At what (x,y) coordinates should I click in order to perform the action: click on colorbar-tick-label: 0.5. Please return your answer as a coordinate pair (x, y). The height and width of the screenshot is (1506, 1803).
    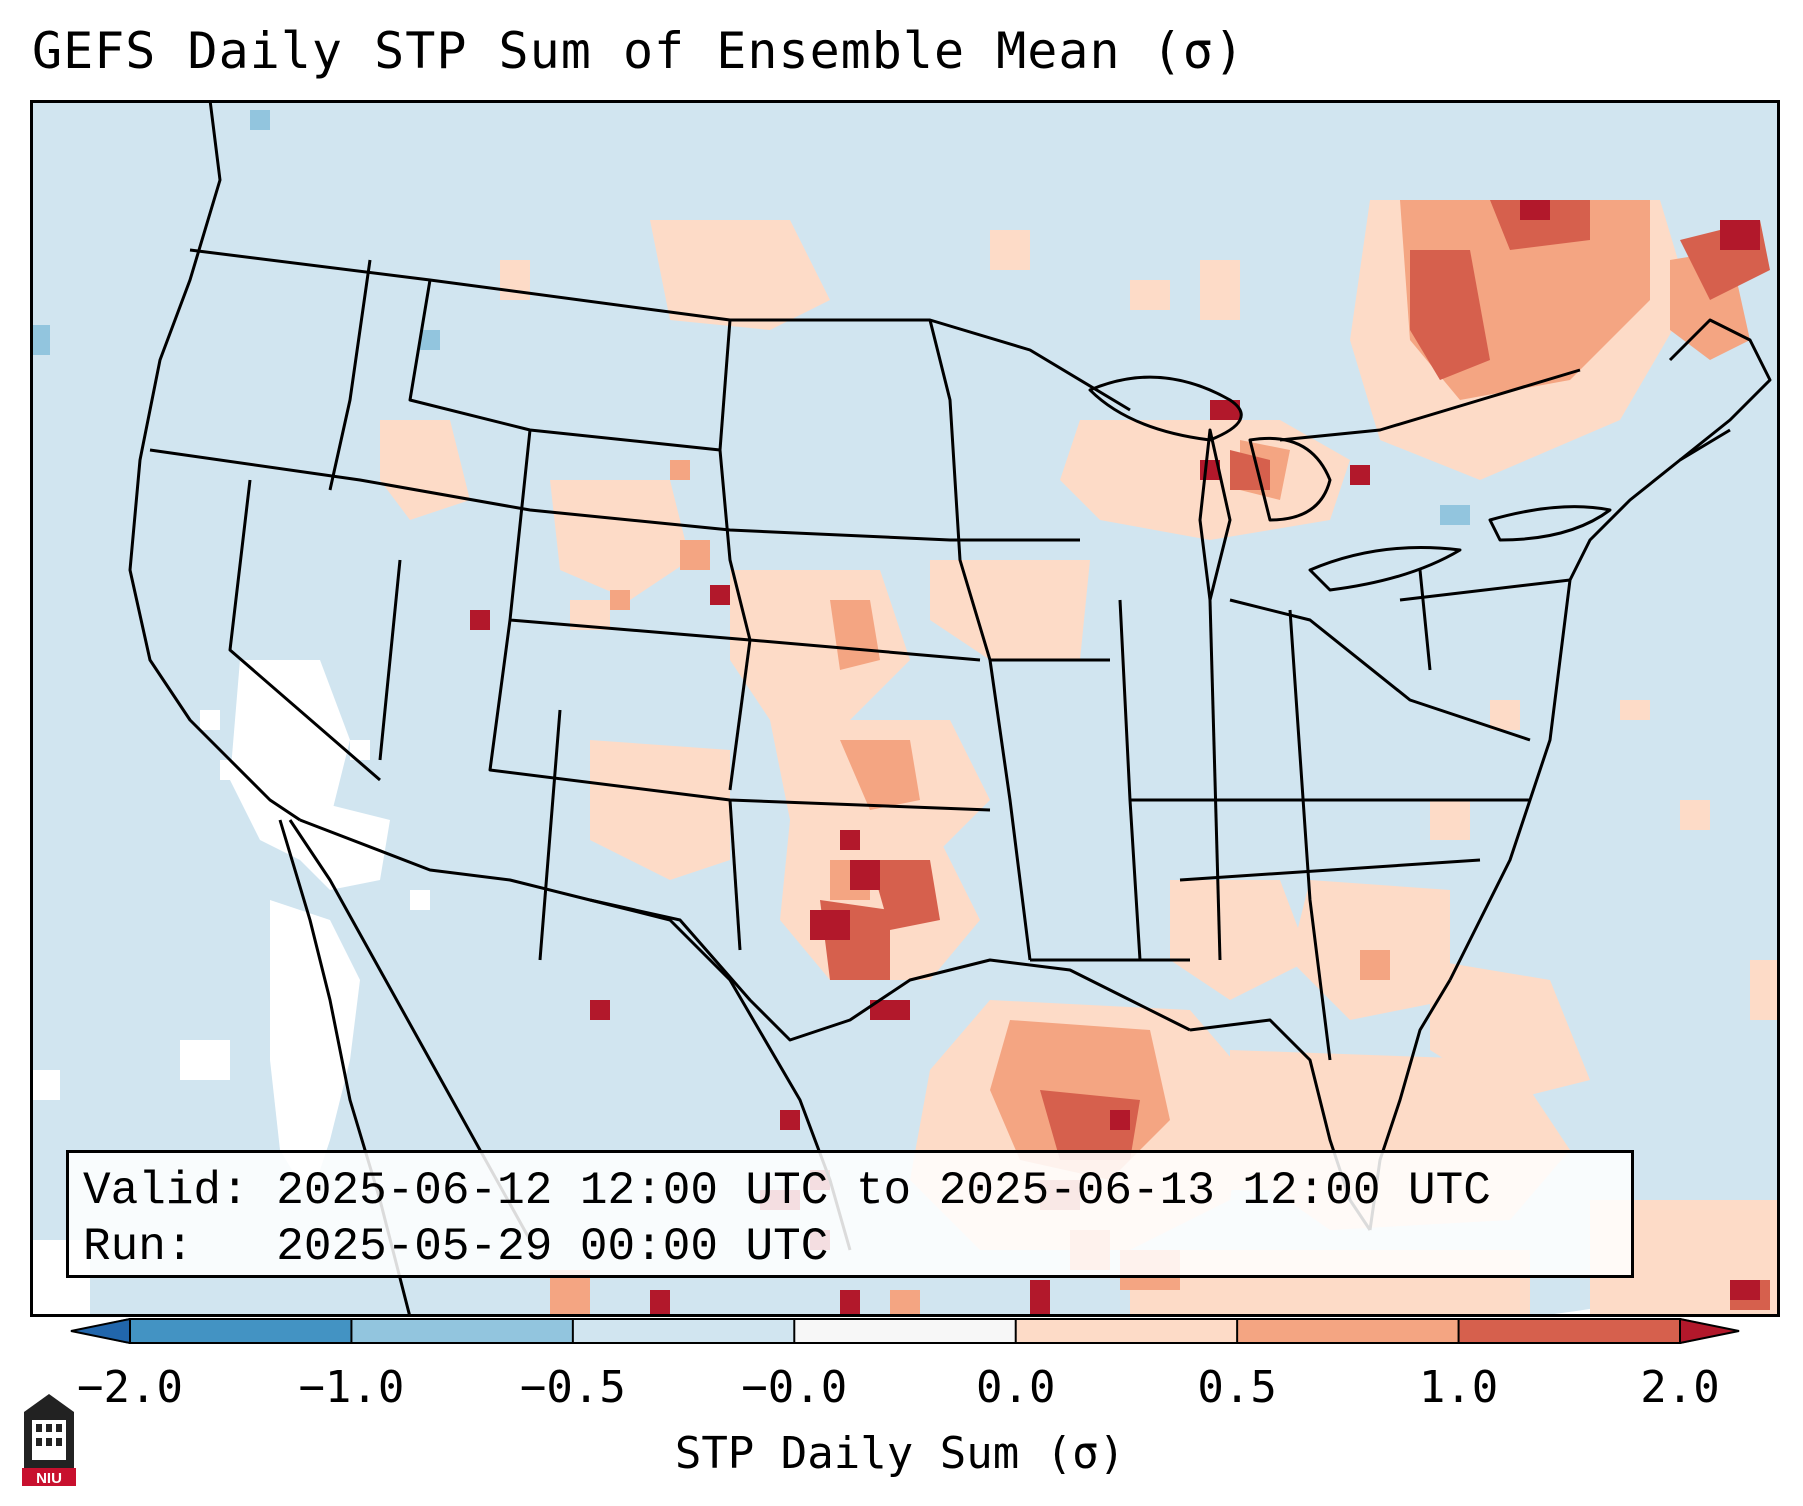
    Looking at the image, I should click on (1237, 1387).